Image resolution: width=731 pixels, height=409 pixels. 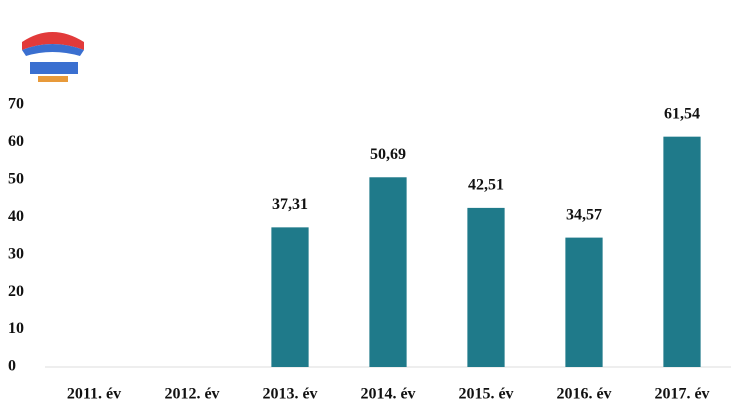 What do you see at coordinates (53, 57) in the screenshot?
I see `logo` at bounding box center [53, 57].